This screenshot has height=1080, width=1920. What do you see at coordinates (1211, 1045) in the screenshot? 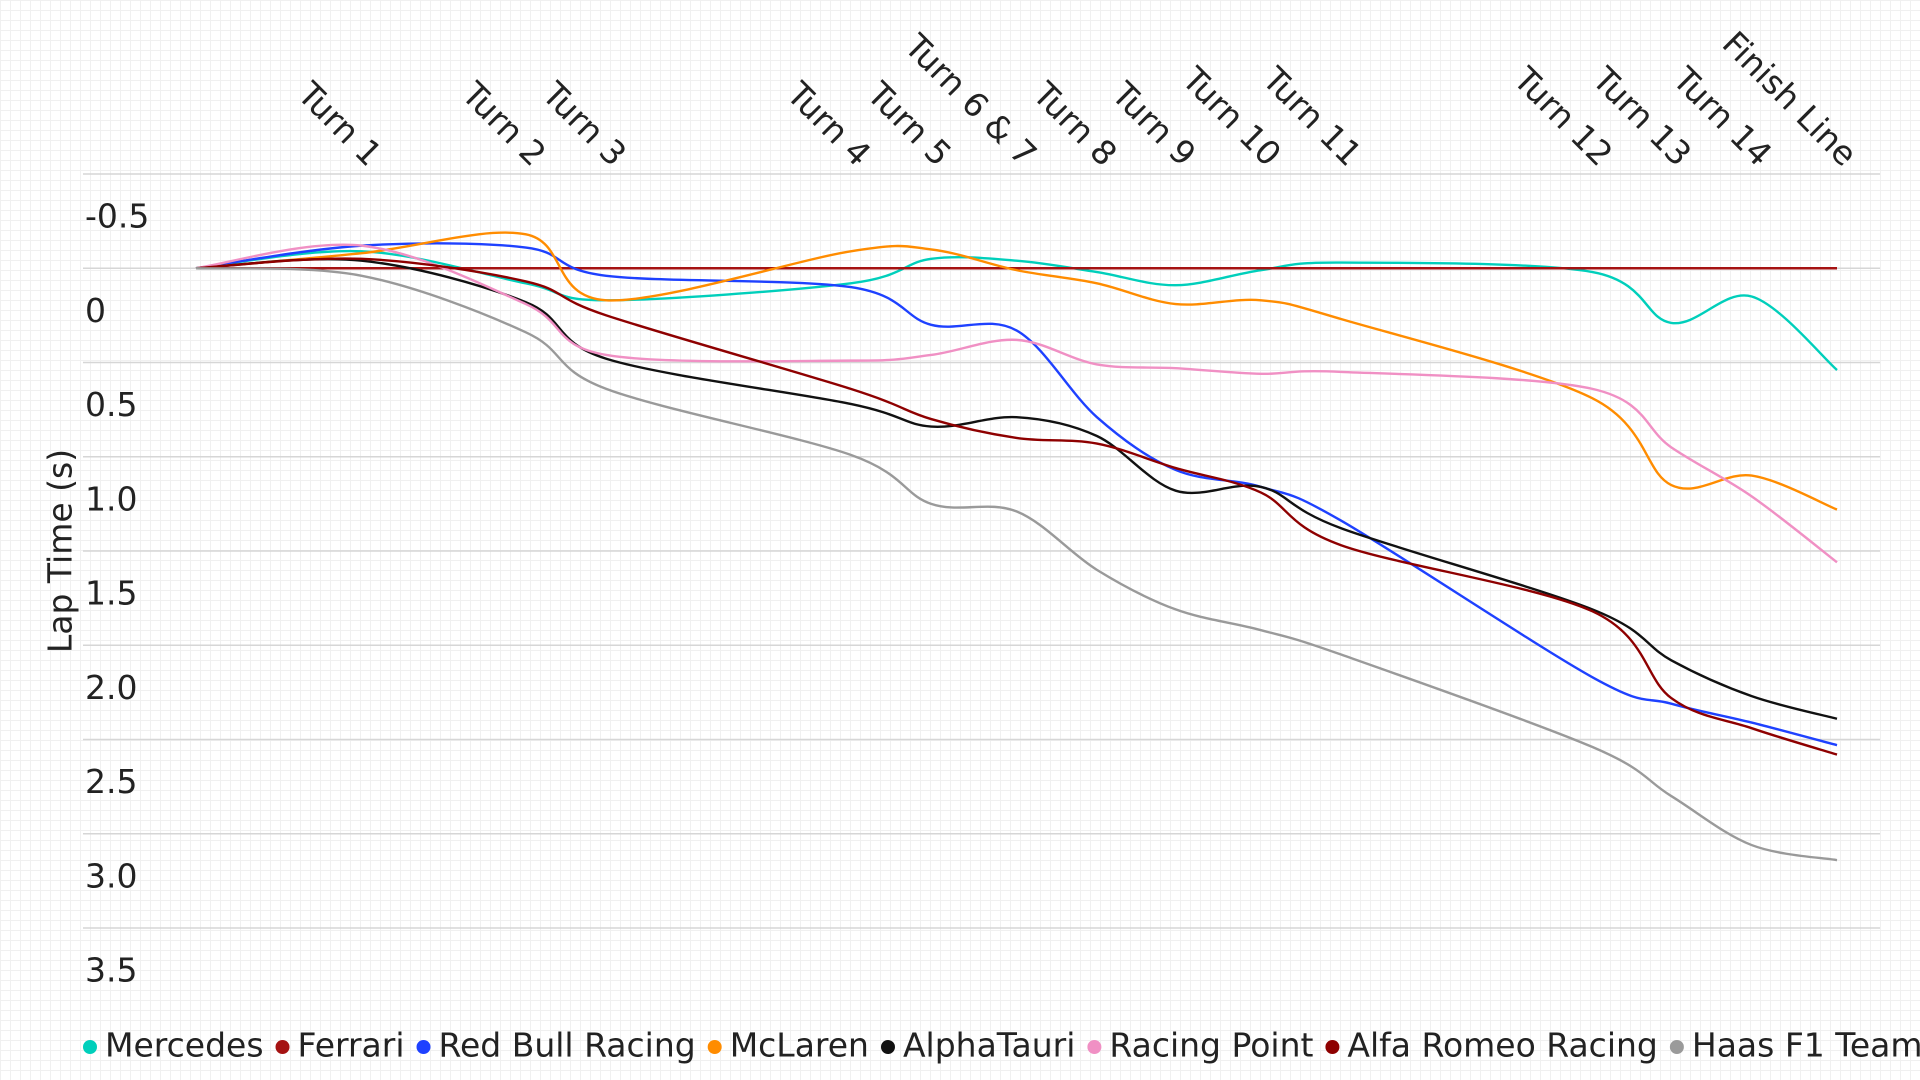
I see `legend-label: Racing Point` at bounding box center [1211, 1045].